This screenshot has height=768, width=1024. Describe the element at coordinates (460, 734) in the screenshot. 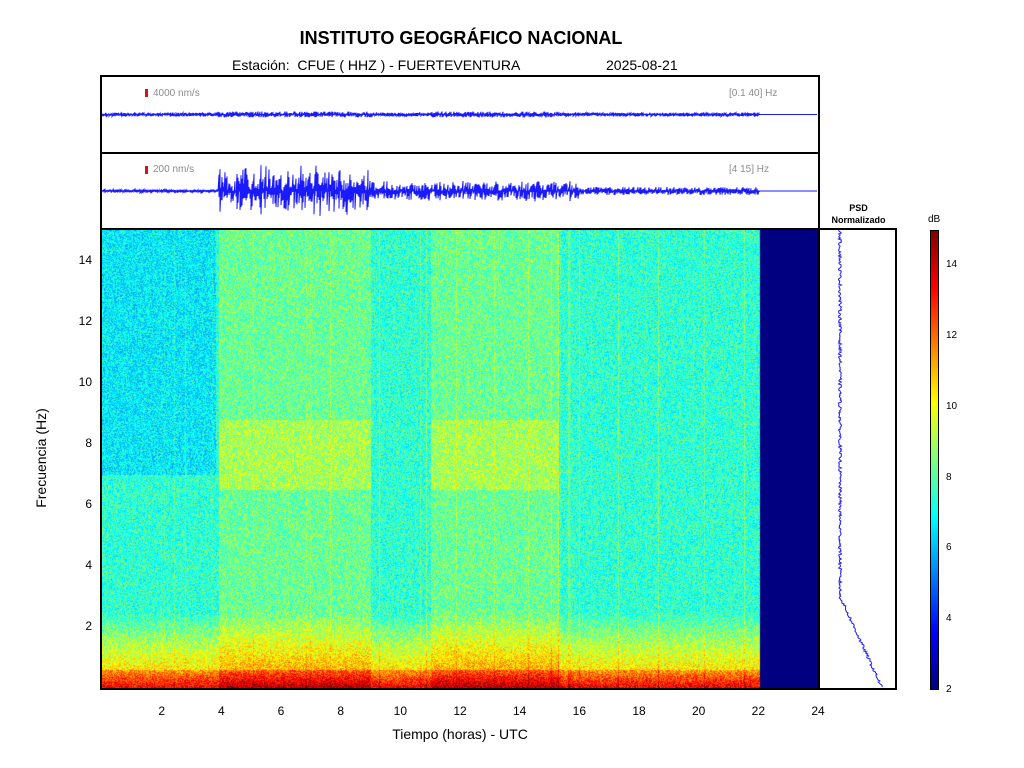

I see `x-axis-label: Tiempo (horas) - UTC` at that location.